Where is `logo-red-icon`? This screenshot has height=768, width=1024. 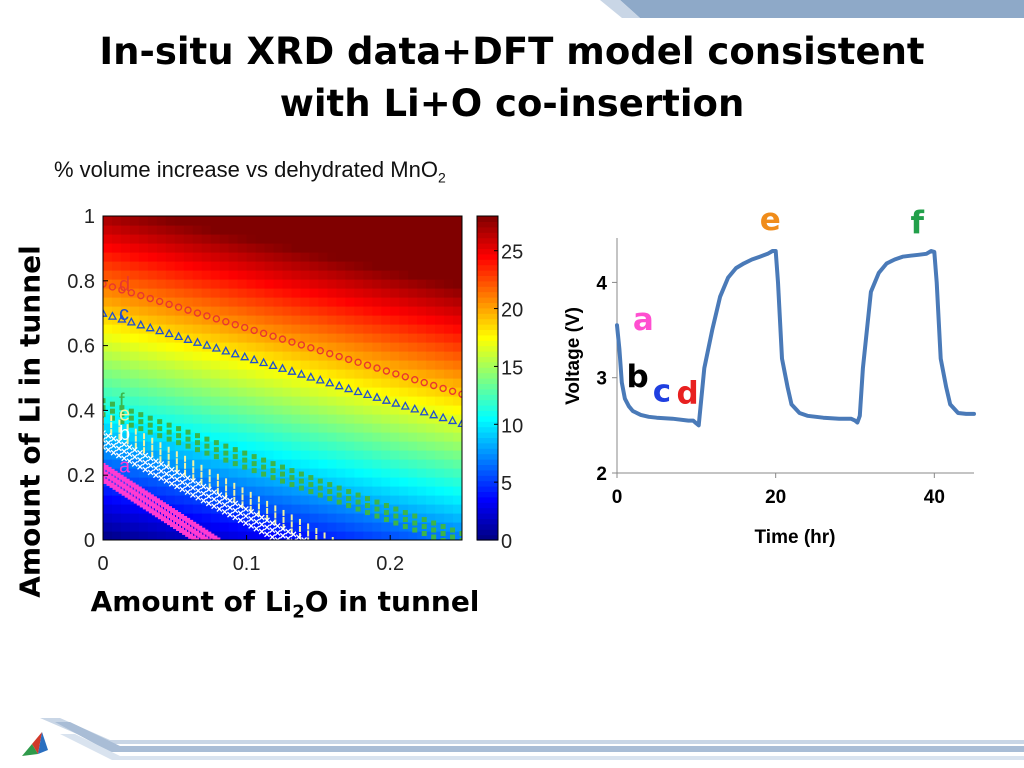
logo-red-icon is located at coordinates (37, 743).